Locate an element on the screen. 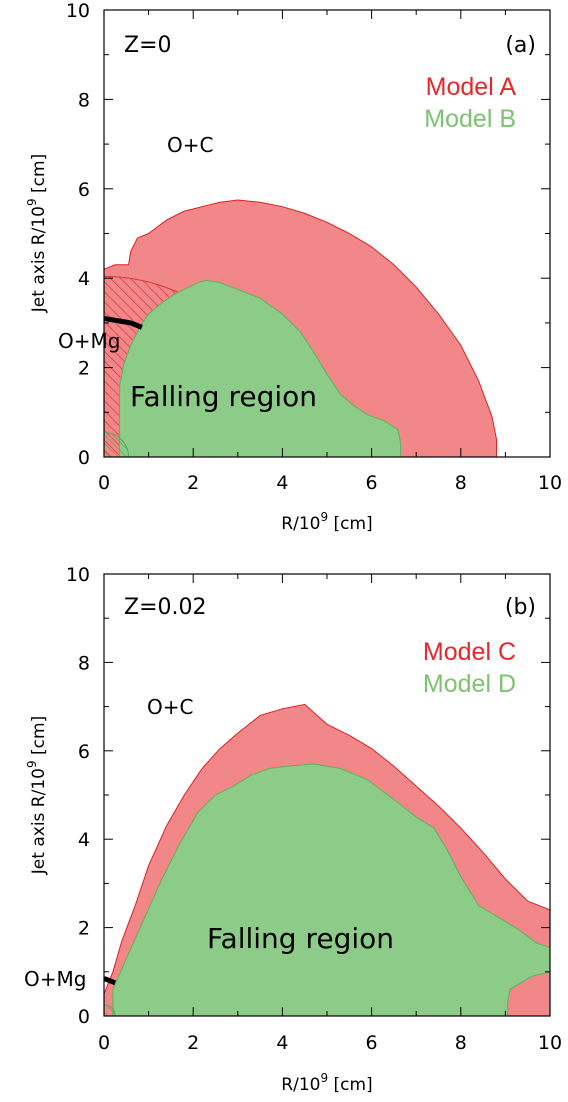  panel-label: (a) is located at coordinates (520, 45).